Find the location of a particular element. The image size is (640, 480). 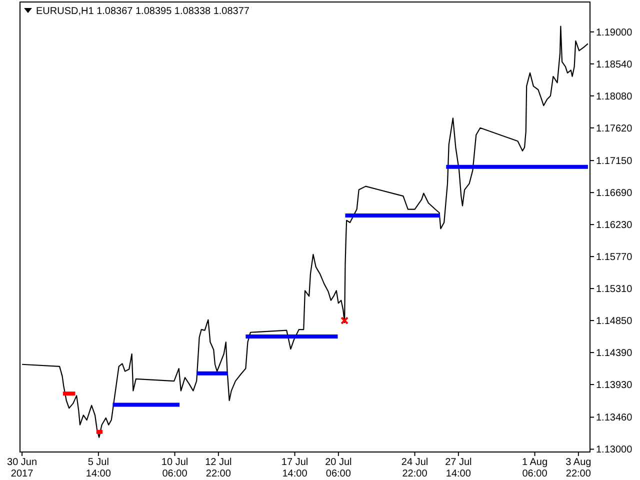

x-tick-label: 27 Jul 14:00 is located at coordinates (458, 468).